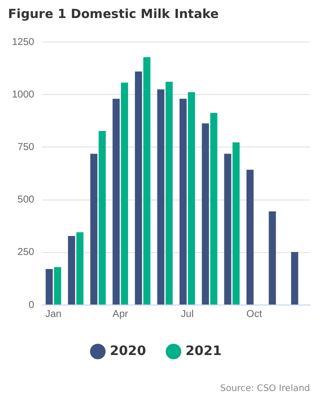  What do you see at coordinates (23, 94) in the screenshot?
I see `y-tick-label: 1000` at bounding box center [23, 94].